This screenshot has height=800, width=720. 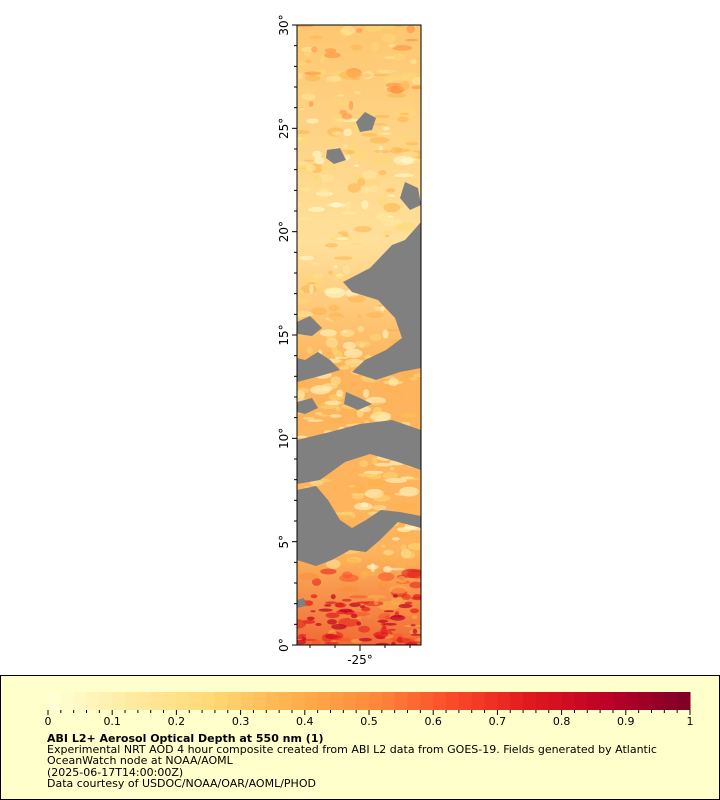 What do you see at coordinates (284, 128) in the screenshot?
I see `latitude-tick-label: 25°` at bounding box center [284, 128].